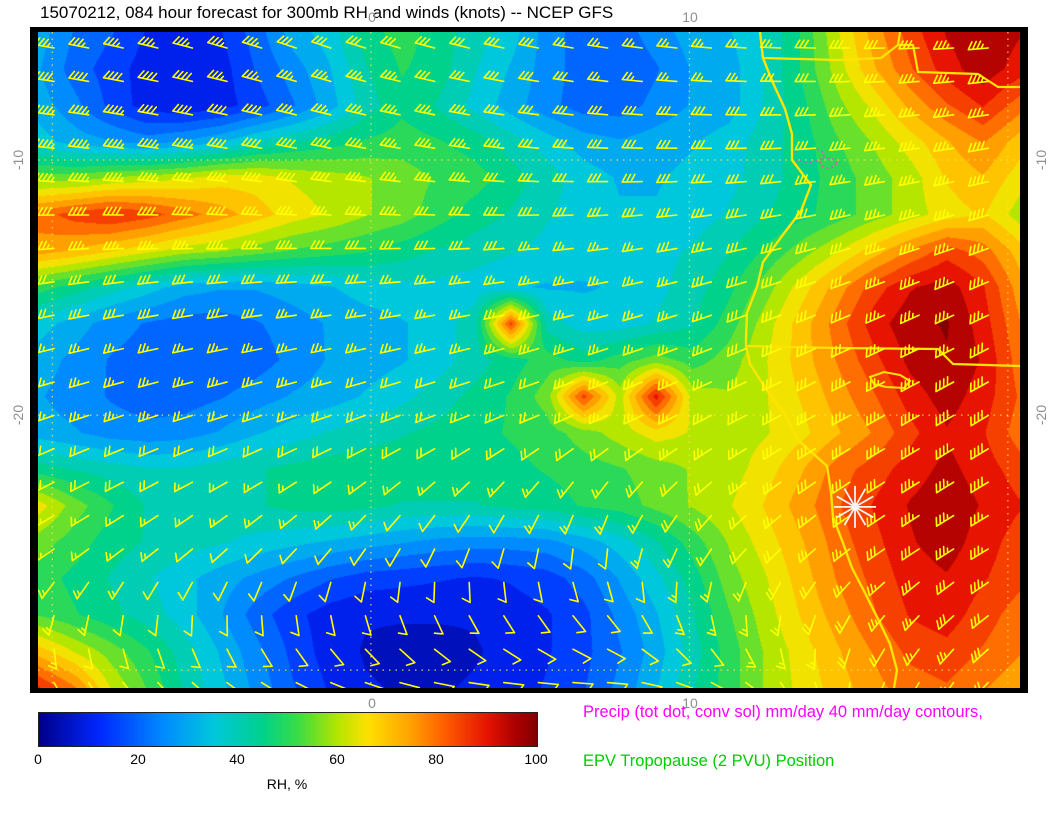  I want to click on x-tick-bottom-0: 0, so click(372, 703).